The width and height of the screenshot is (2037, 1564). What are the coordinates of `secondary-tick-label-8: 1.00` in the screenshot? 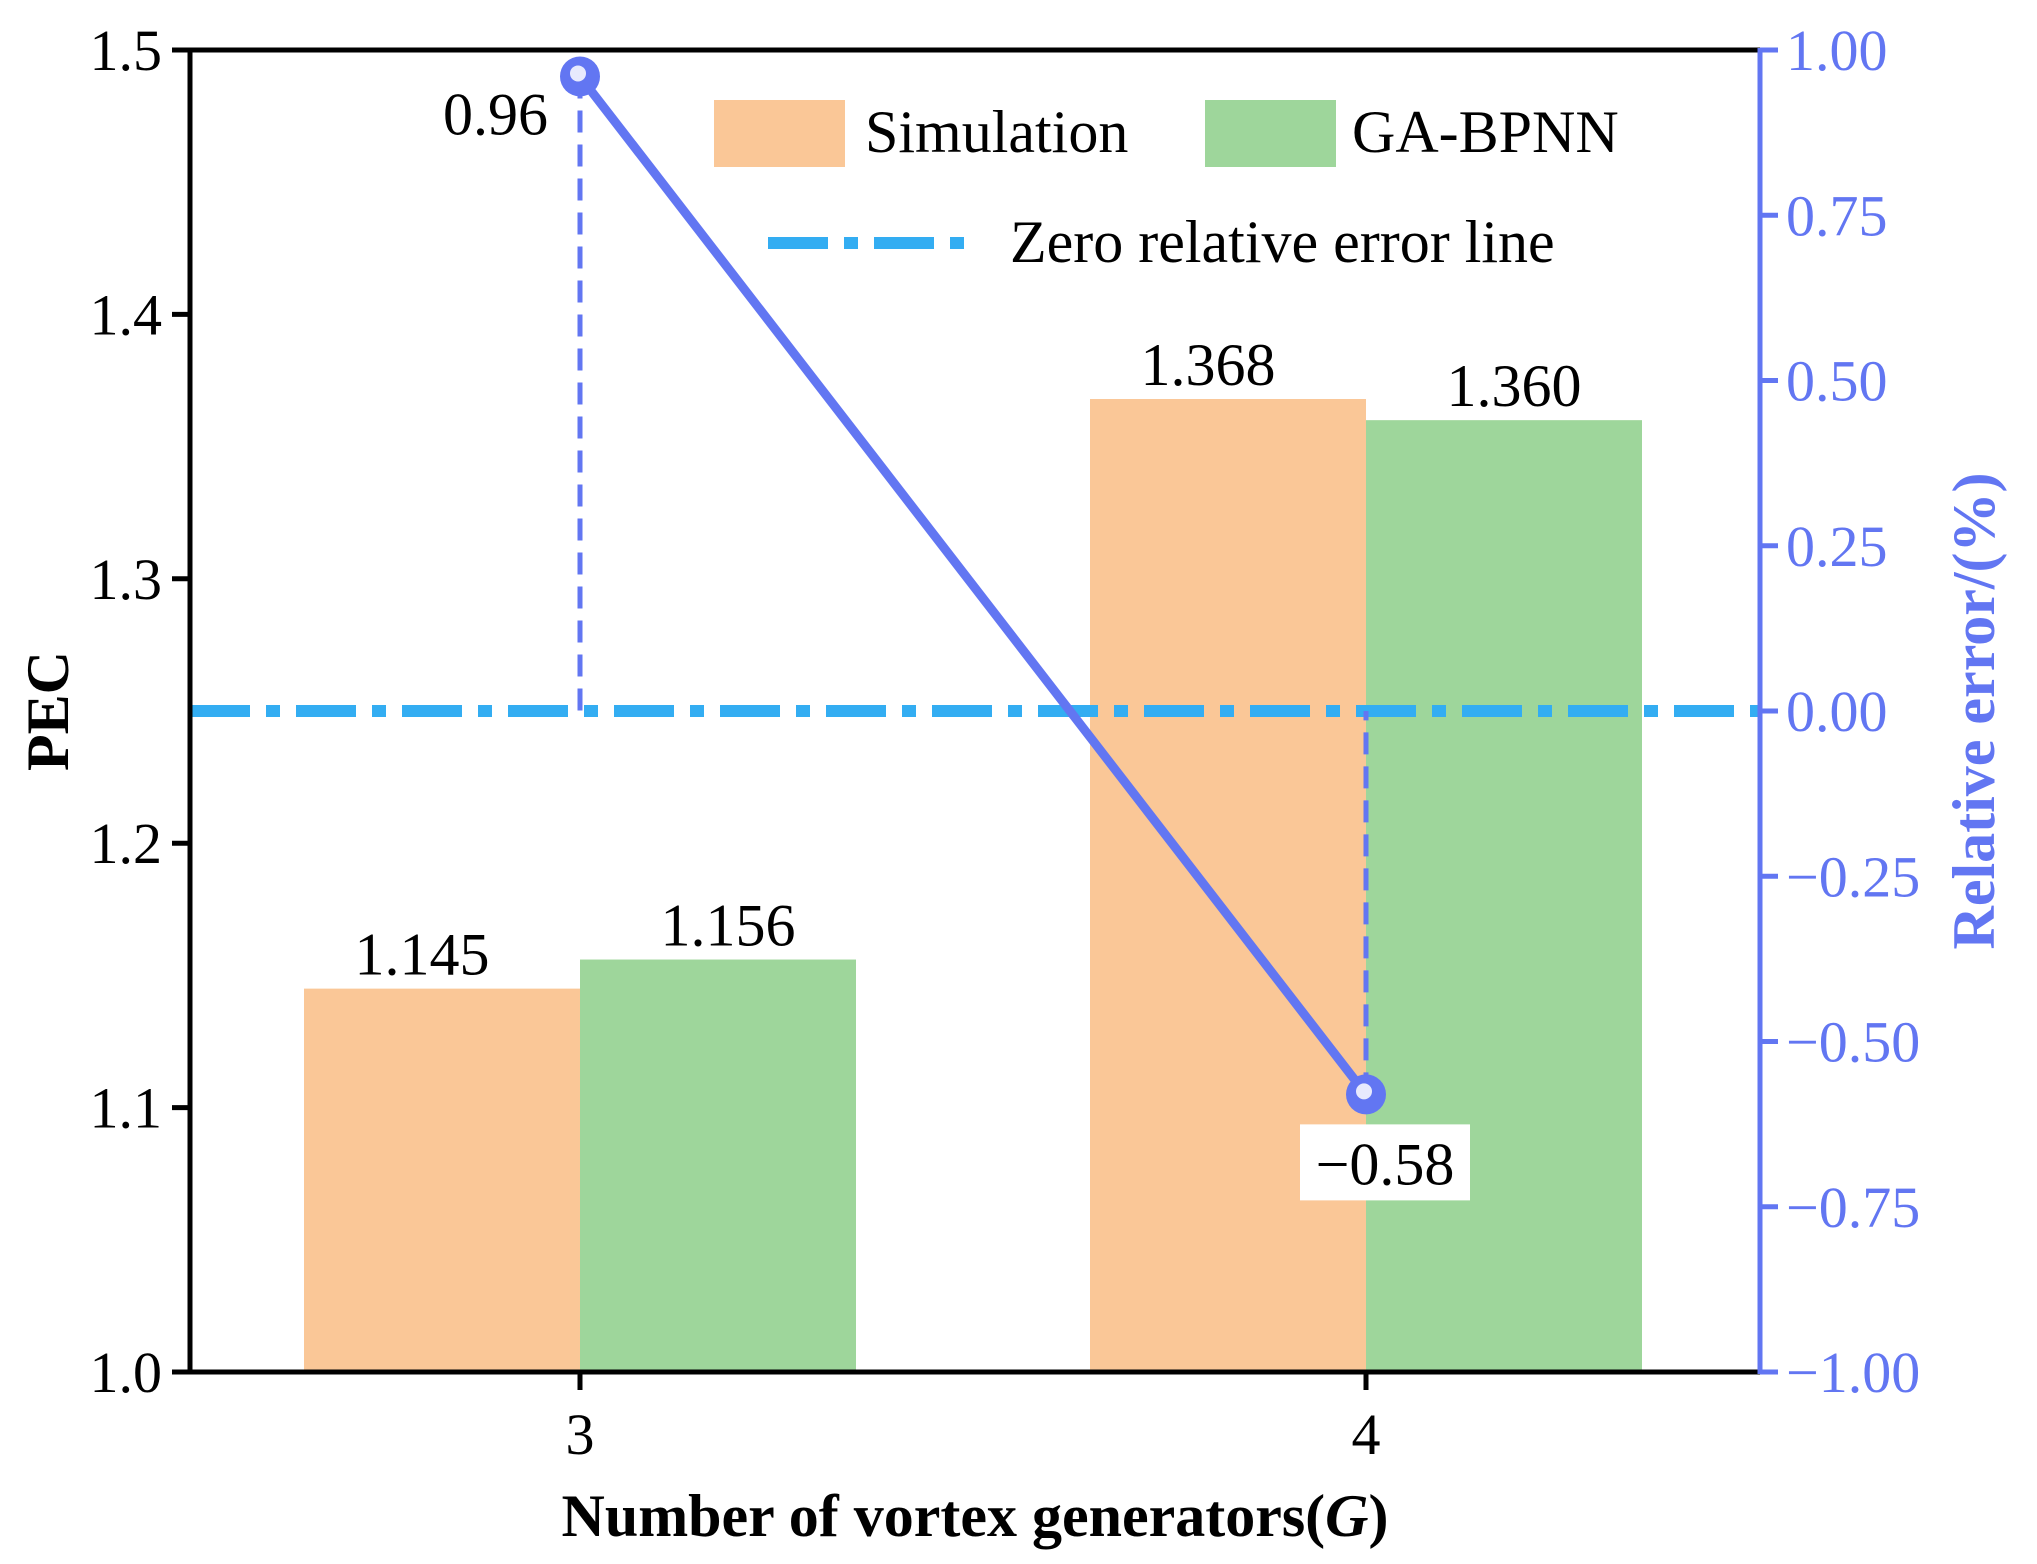 It's located at (1837, 50).